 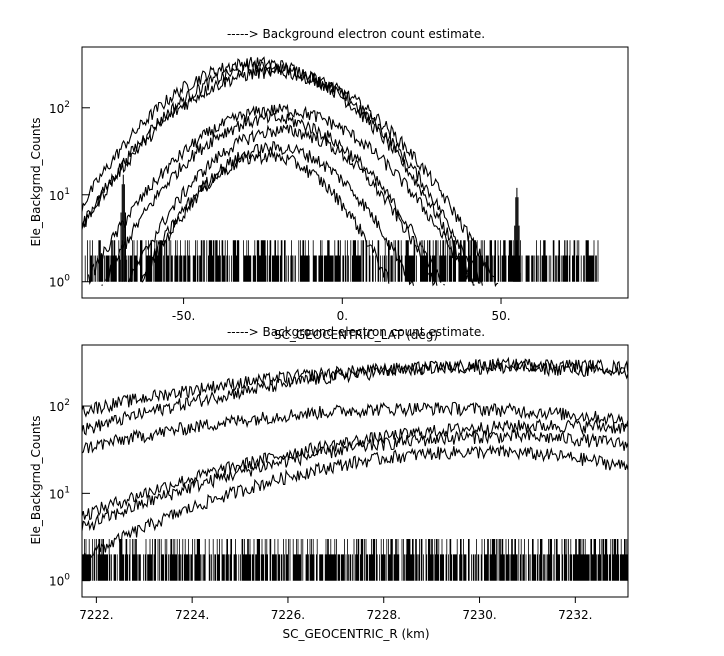 What do you see at coordinates (356, 335) in the screenshot?
I see `x-axis-label: SC_GEOCENTRIC_LAT (deg)` at bounding box center [356, 335].